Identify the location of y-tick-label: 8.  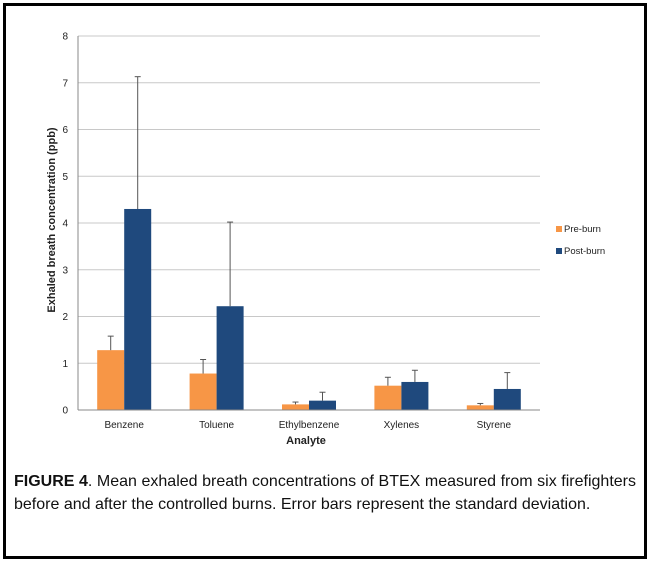
(65, 37).